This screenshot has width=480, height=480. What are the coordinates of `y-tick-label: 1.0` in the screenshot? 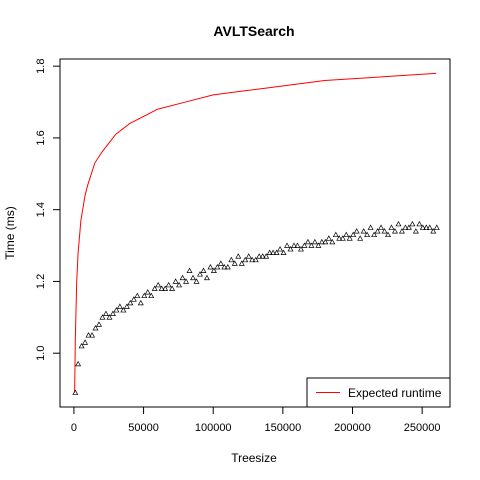 It's located at (41, 353).